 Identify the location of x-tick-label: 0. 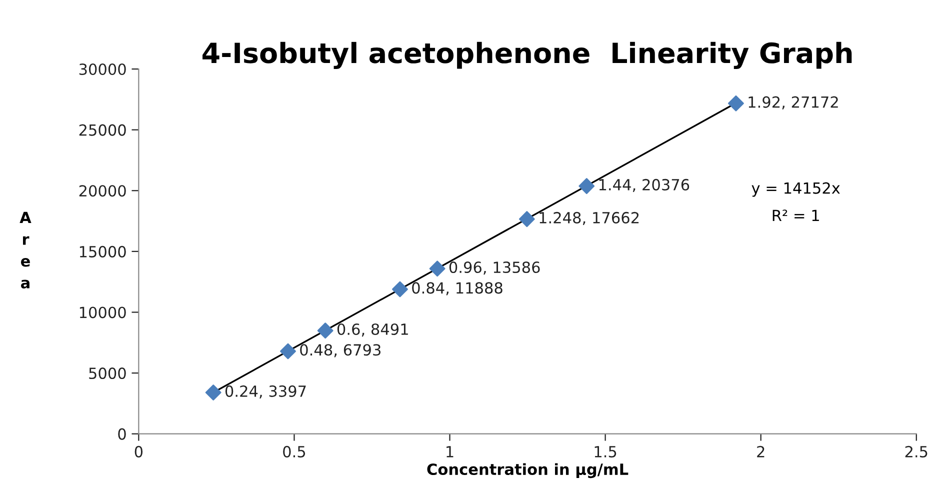
(138, 452).